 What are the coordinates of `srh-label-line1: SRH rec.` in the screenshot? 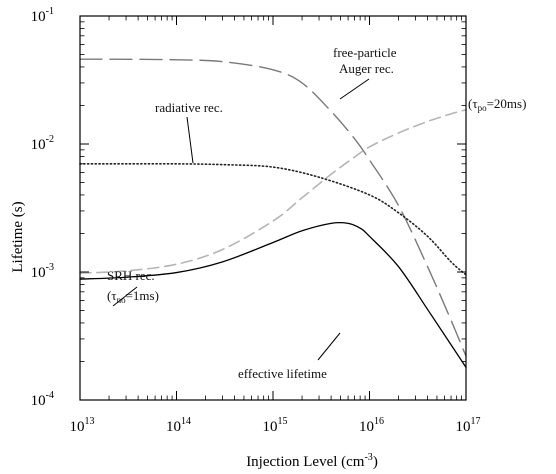 It's located at (131, 275).